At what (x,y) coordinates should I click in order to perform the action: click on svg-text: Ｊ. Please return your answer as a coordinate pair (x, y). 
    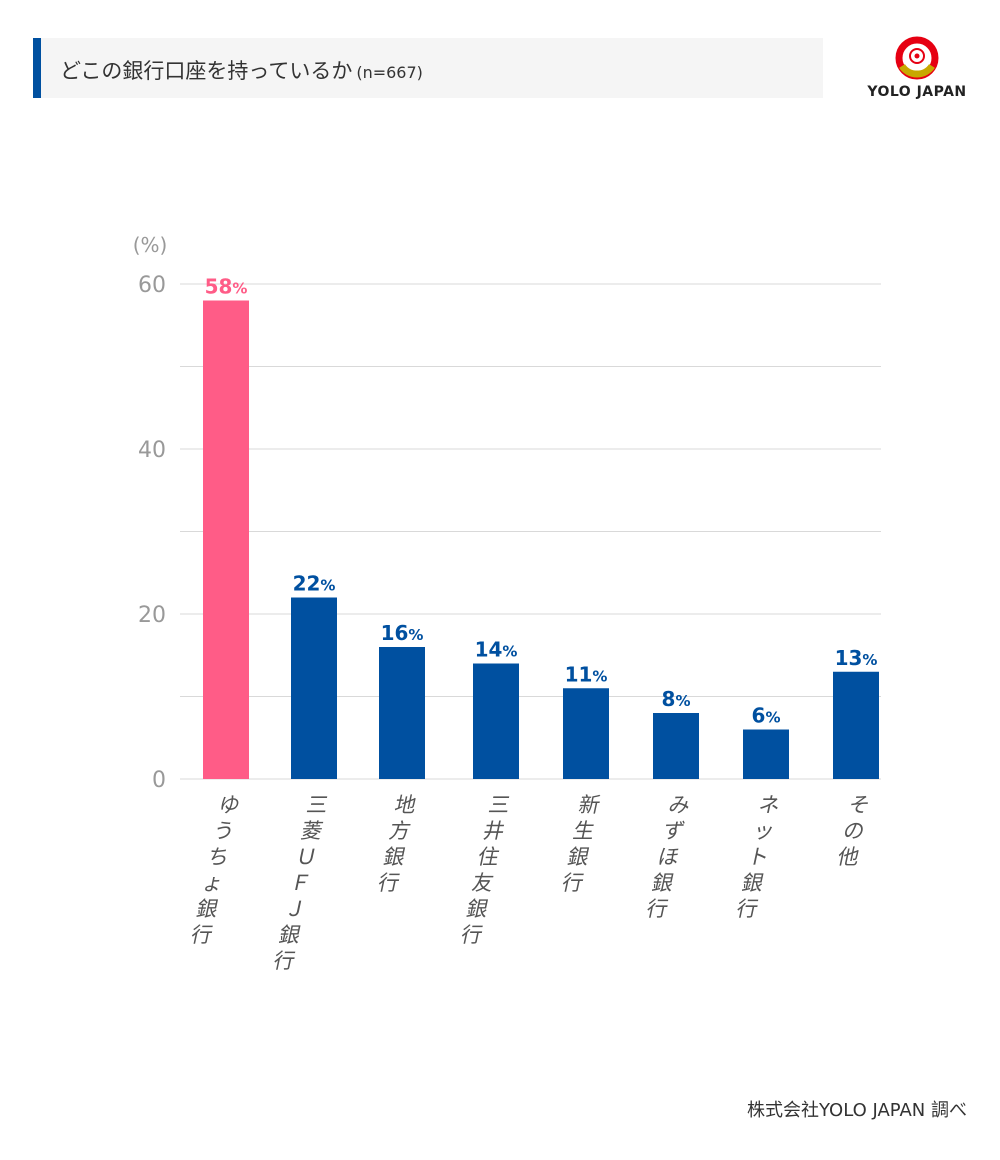
    Looking at the image, I should click on (295, 909).